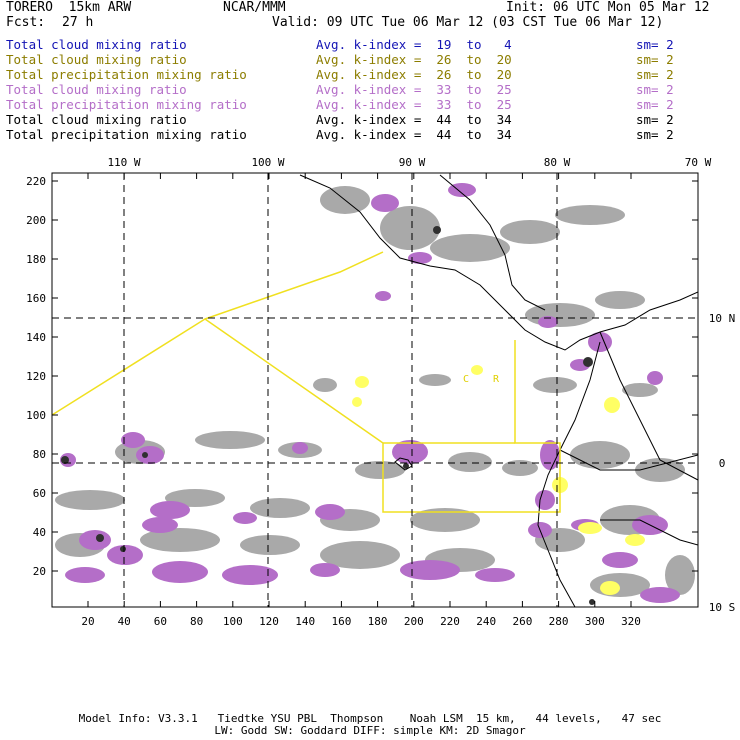  What do you see at coordinates (557, 162) in the screenshot?
I see `longitude-label: 80 W` at bounding box center [557, 162].